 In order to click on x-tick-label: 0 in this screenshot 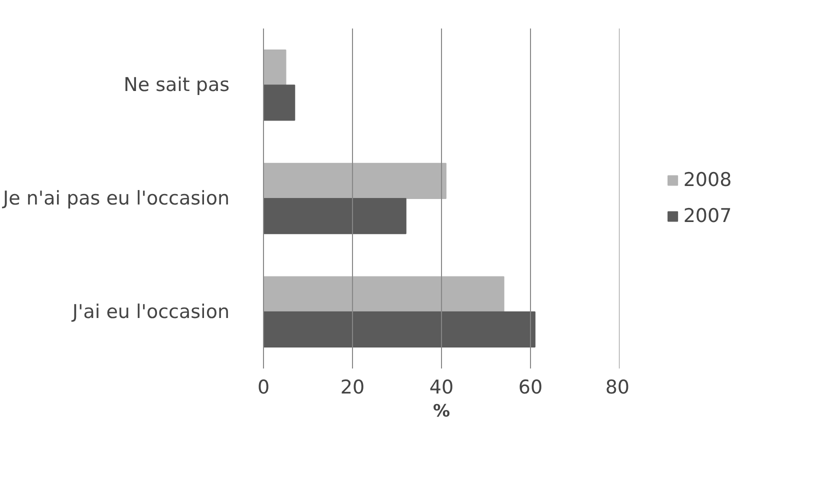, I will do `click(263, 387)`.